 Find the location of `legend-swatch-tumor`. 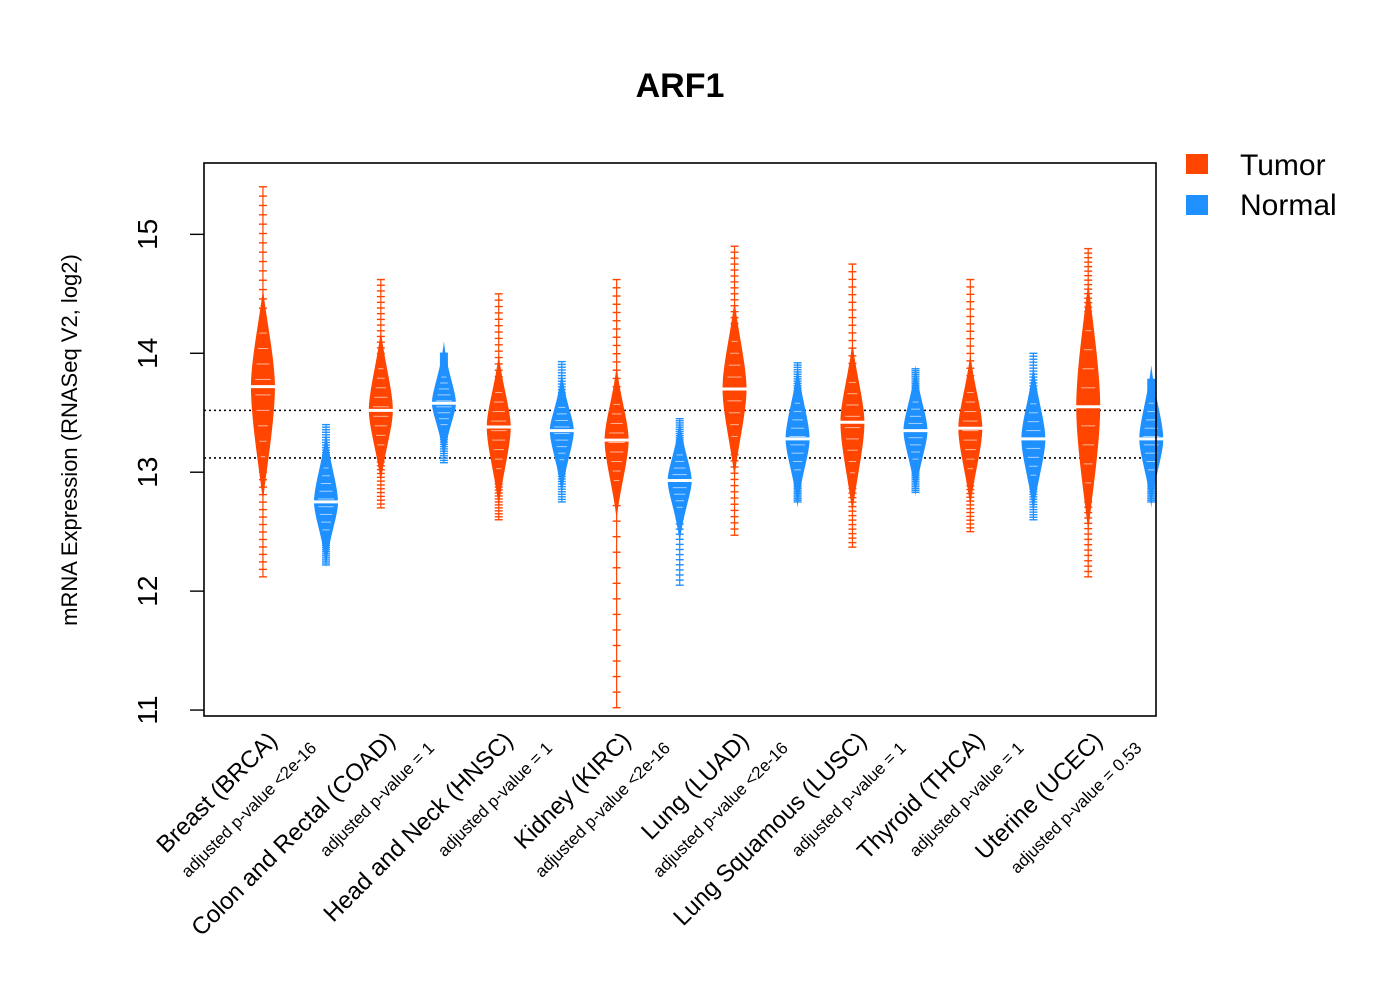

legend-swatch-tumor is located at coordinates (1197, 164).